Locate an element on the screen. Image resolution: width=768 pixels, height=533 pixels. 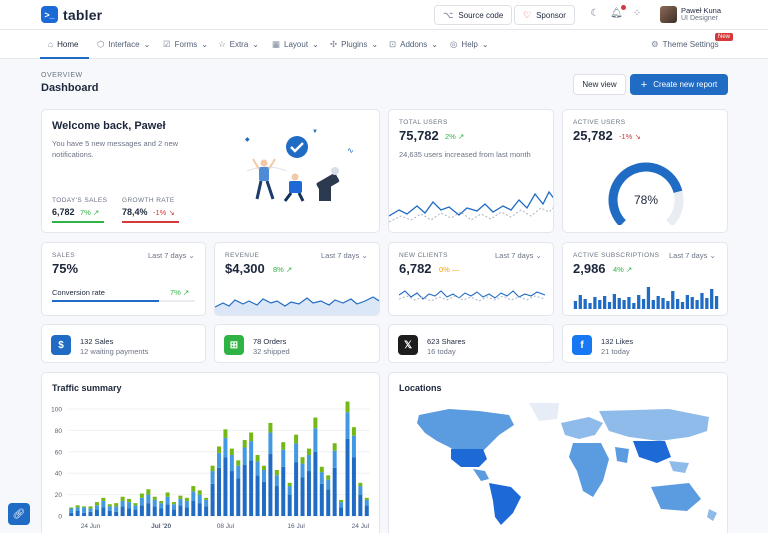
bell-icon: 🔔︎ is located at coordinates (616, 13).